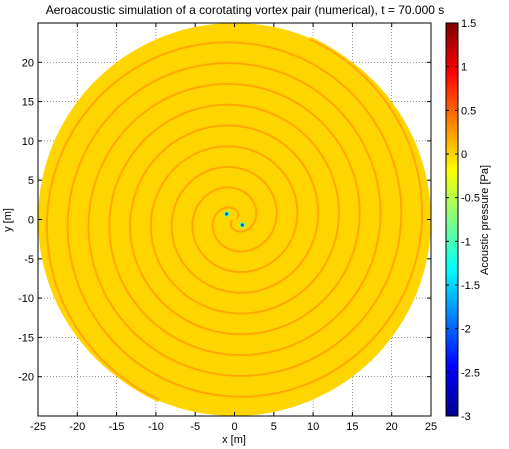  What do you see at coordinates (234, 427) in the screenshot?
I see `x-tick-label: 0` at bounding box center [234, 427].